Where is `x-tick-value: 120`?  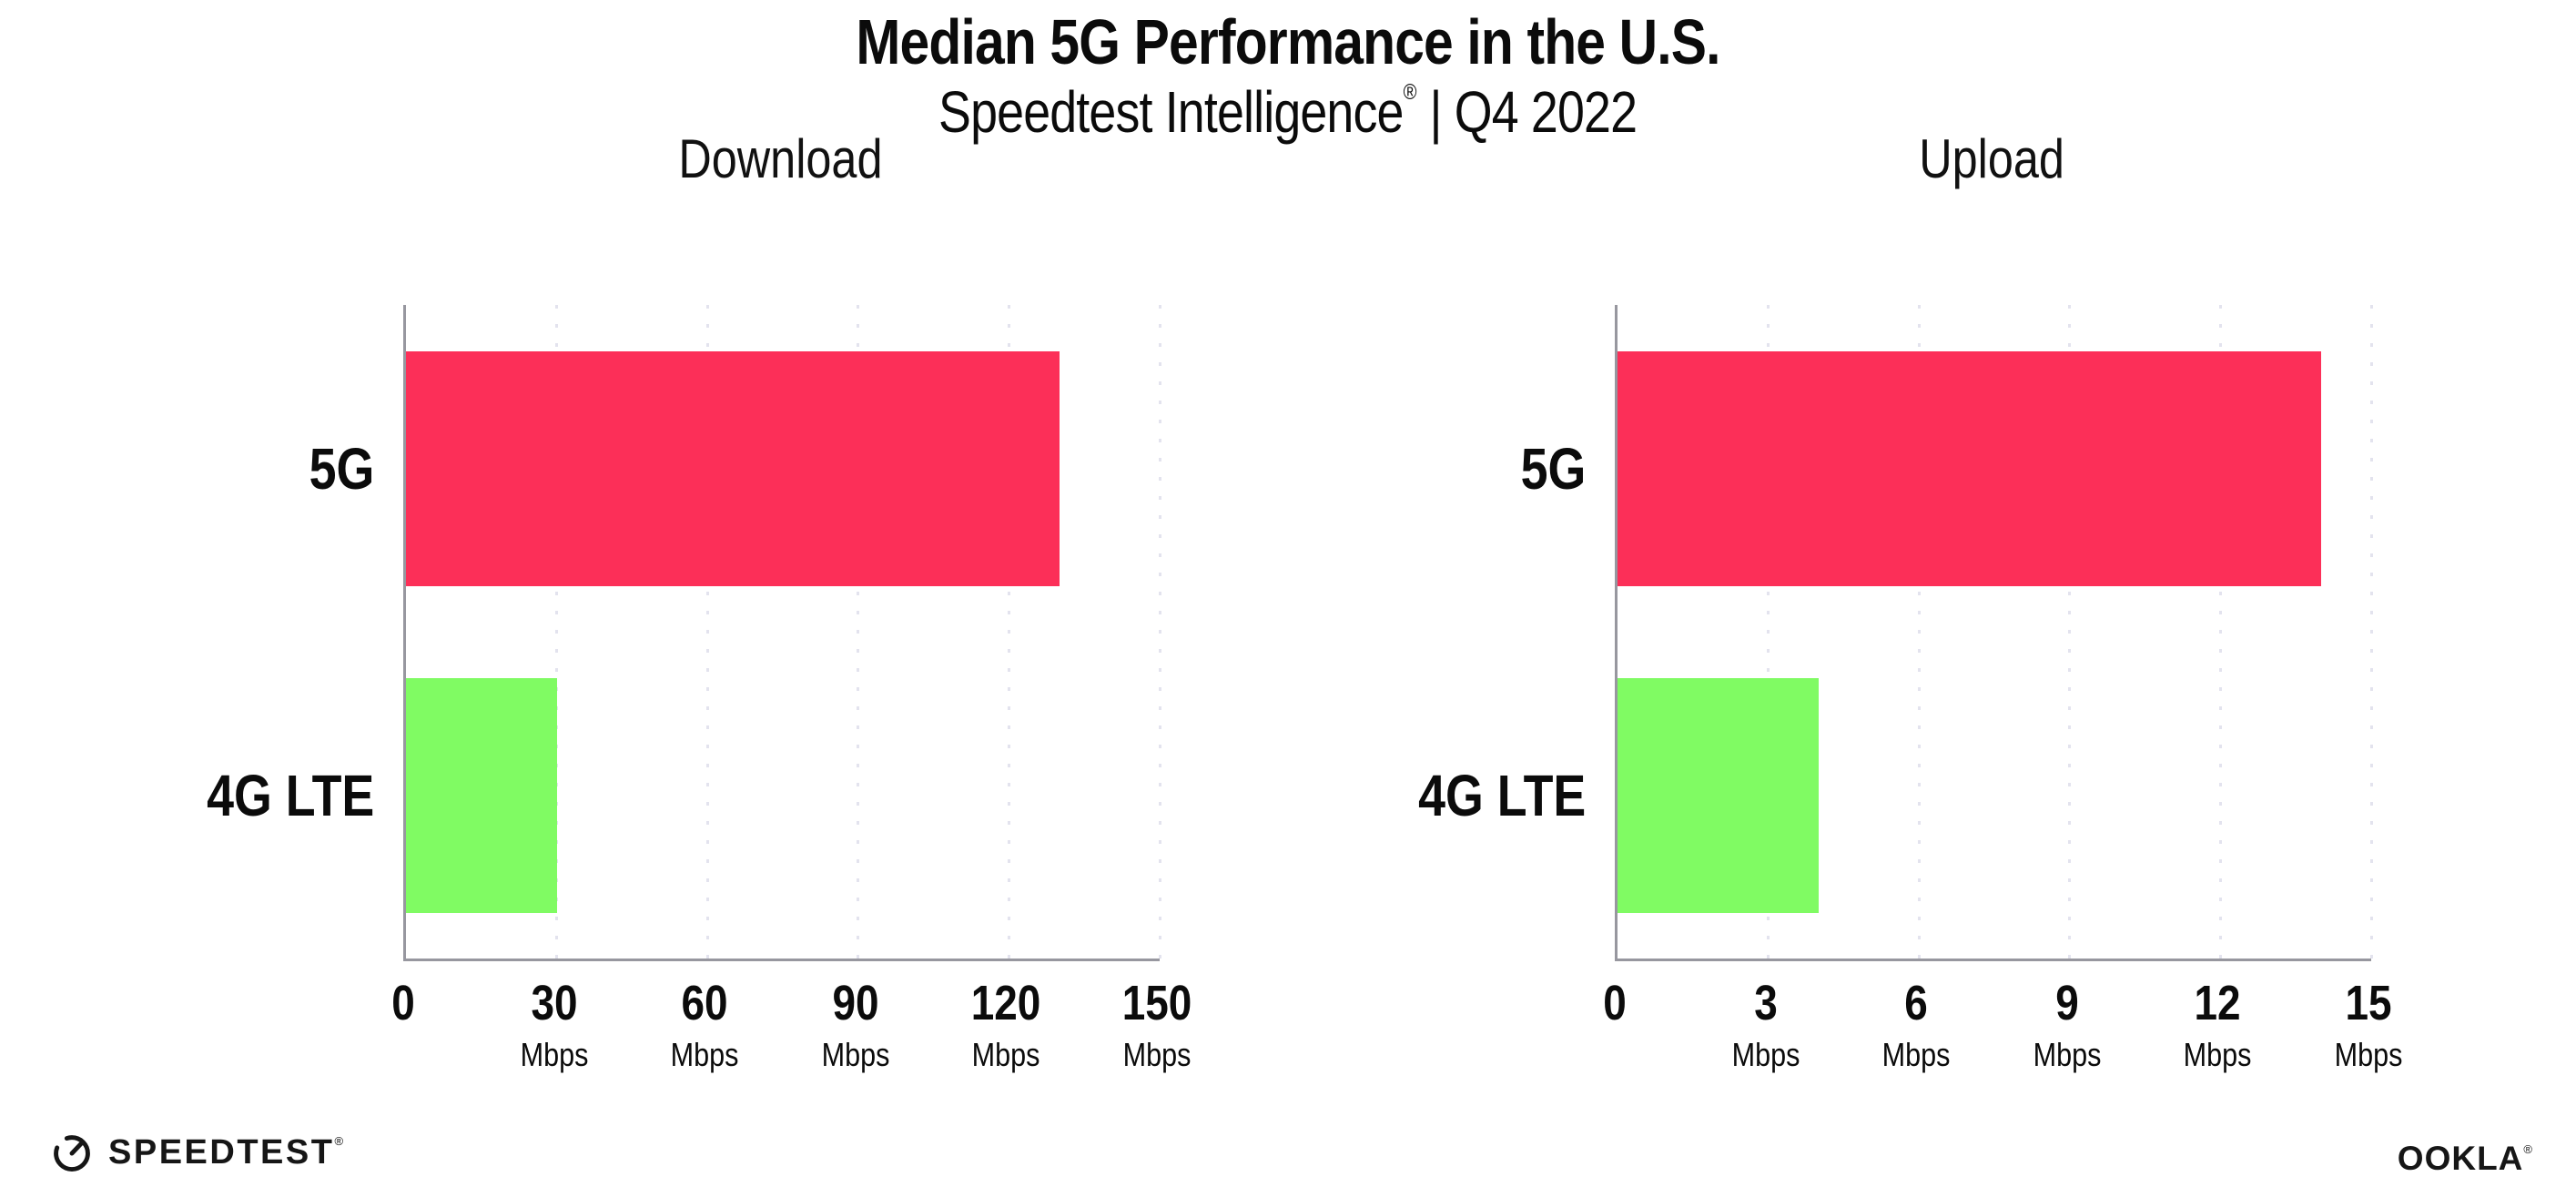 x-tick-value: 120 is located at coordinates (1006, 1003).